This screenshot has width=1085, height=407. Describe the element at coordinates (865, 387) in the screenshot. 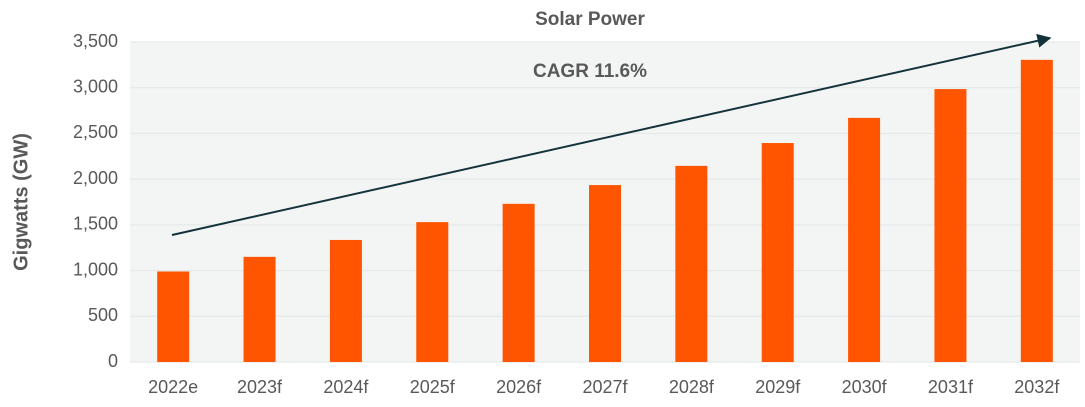

I see `x-tick-label: 2030f` at that location.